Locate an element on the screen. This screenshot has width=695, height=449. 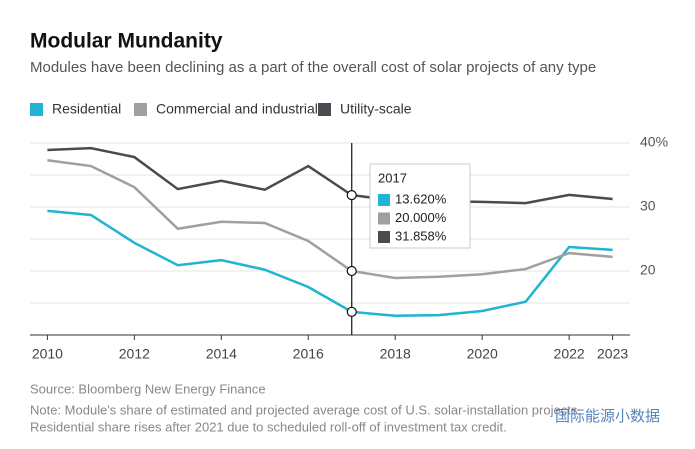
watermark: 国际能源小数据 is located at coordinates (607, 416).